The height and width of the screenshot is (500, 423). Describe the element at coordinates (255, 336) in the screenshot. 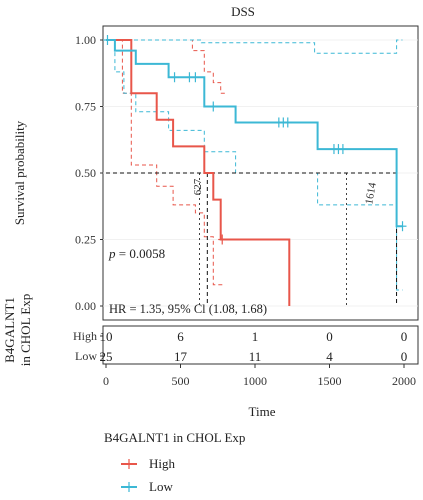

I see `risk-count-high: 1` at that location.